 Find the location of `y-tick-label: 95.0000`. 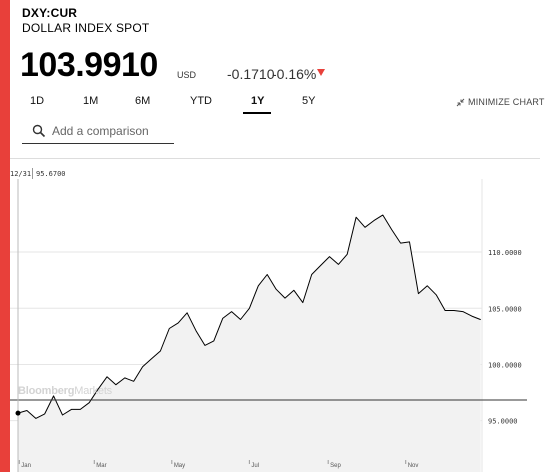

y-tick-label: 95.0000 is located at coordinates (503, 422).